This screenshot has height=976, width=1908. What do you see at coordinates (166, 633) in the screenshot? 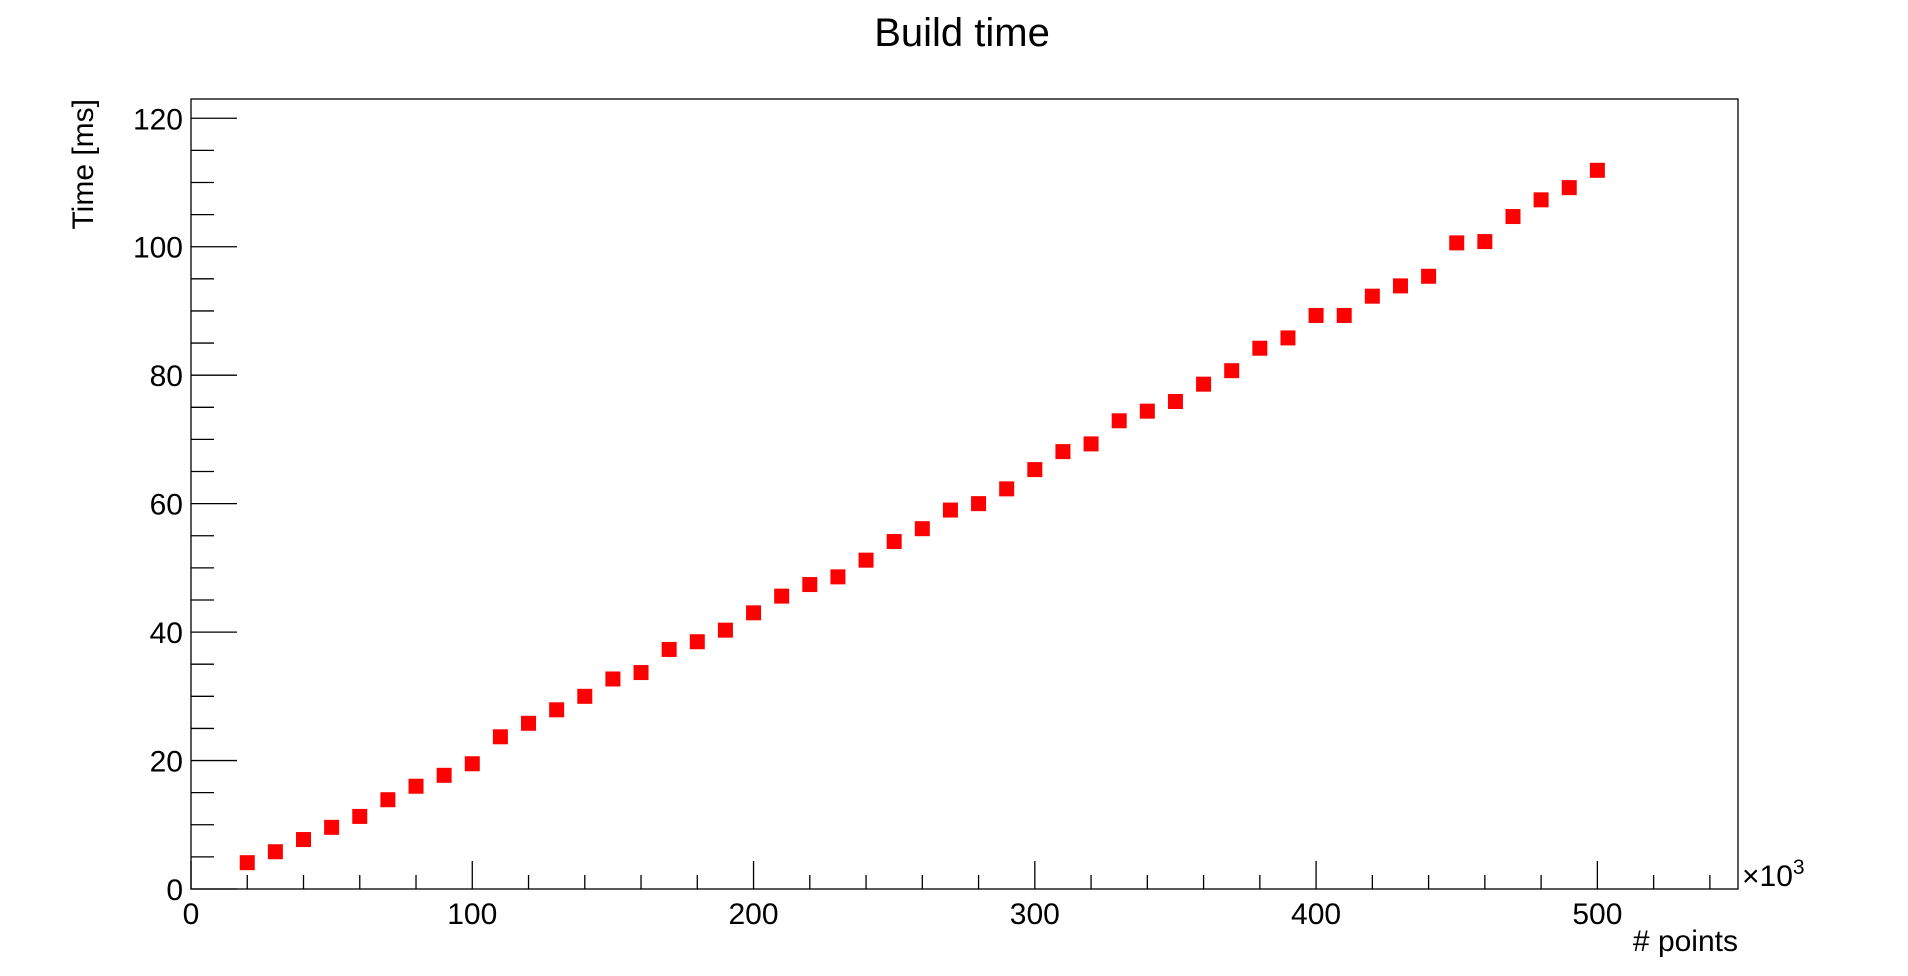
I see `y-tick-label: 40` at bounding box center [166, 633].